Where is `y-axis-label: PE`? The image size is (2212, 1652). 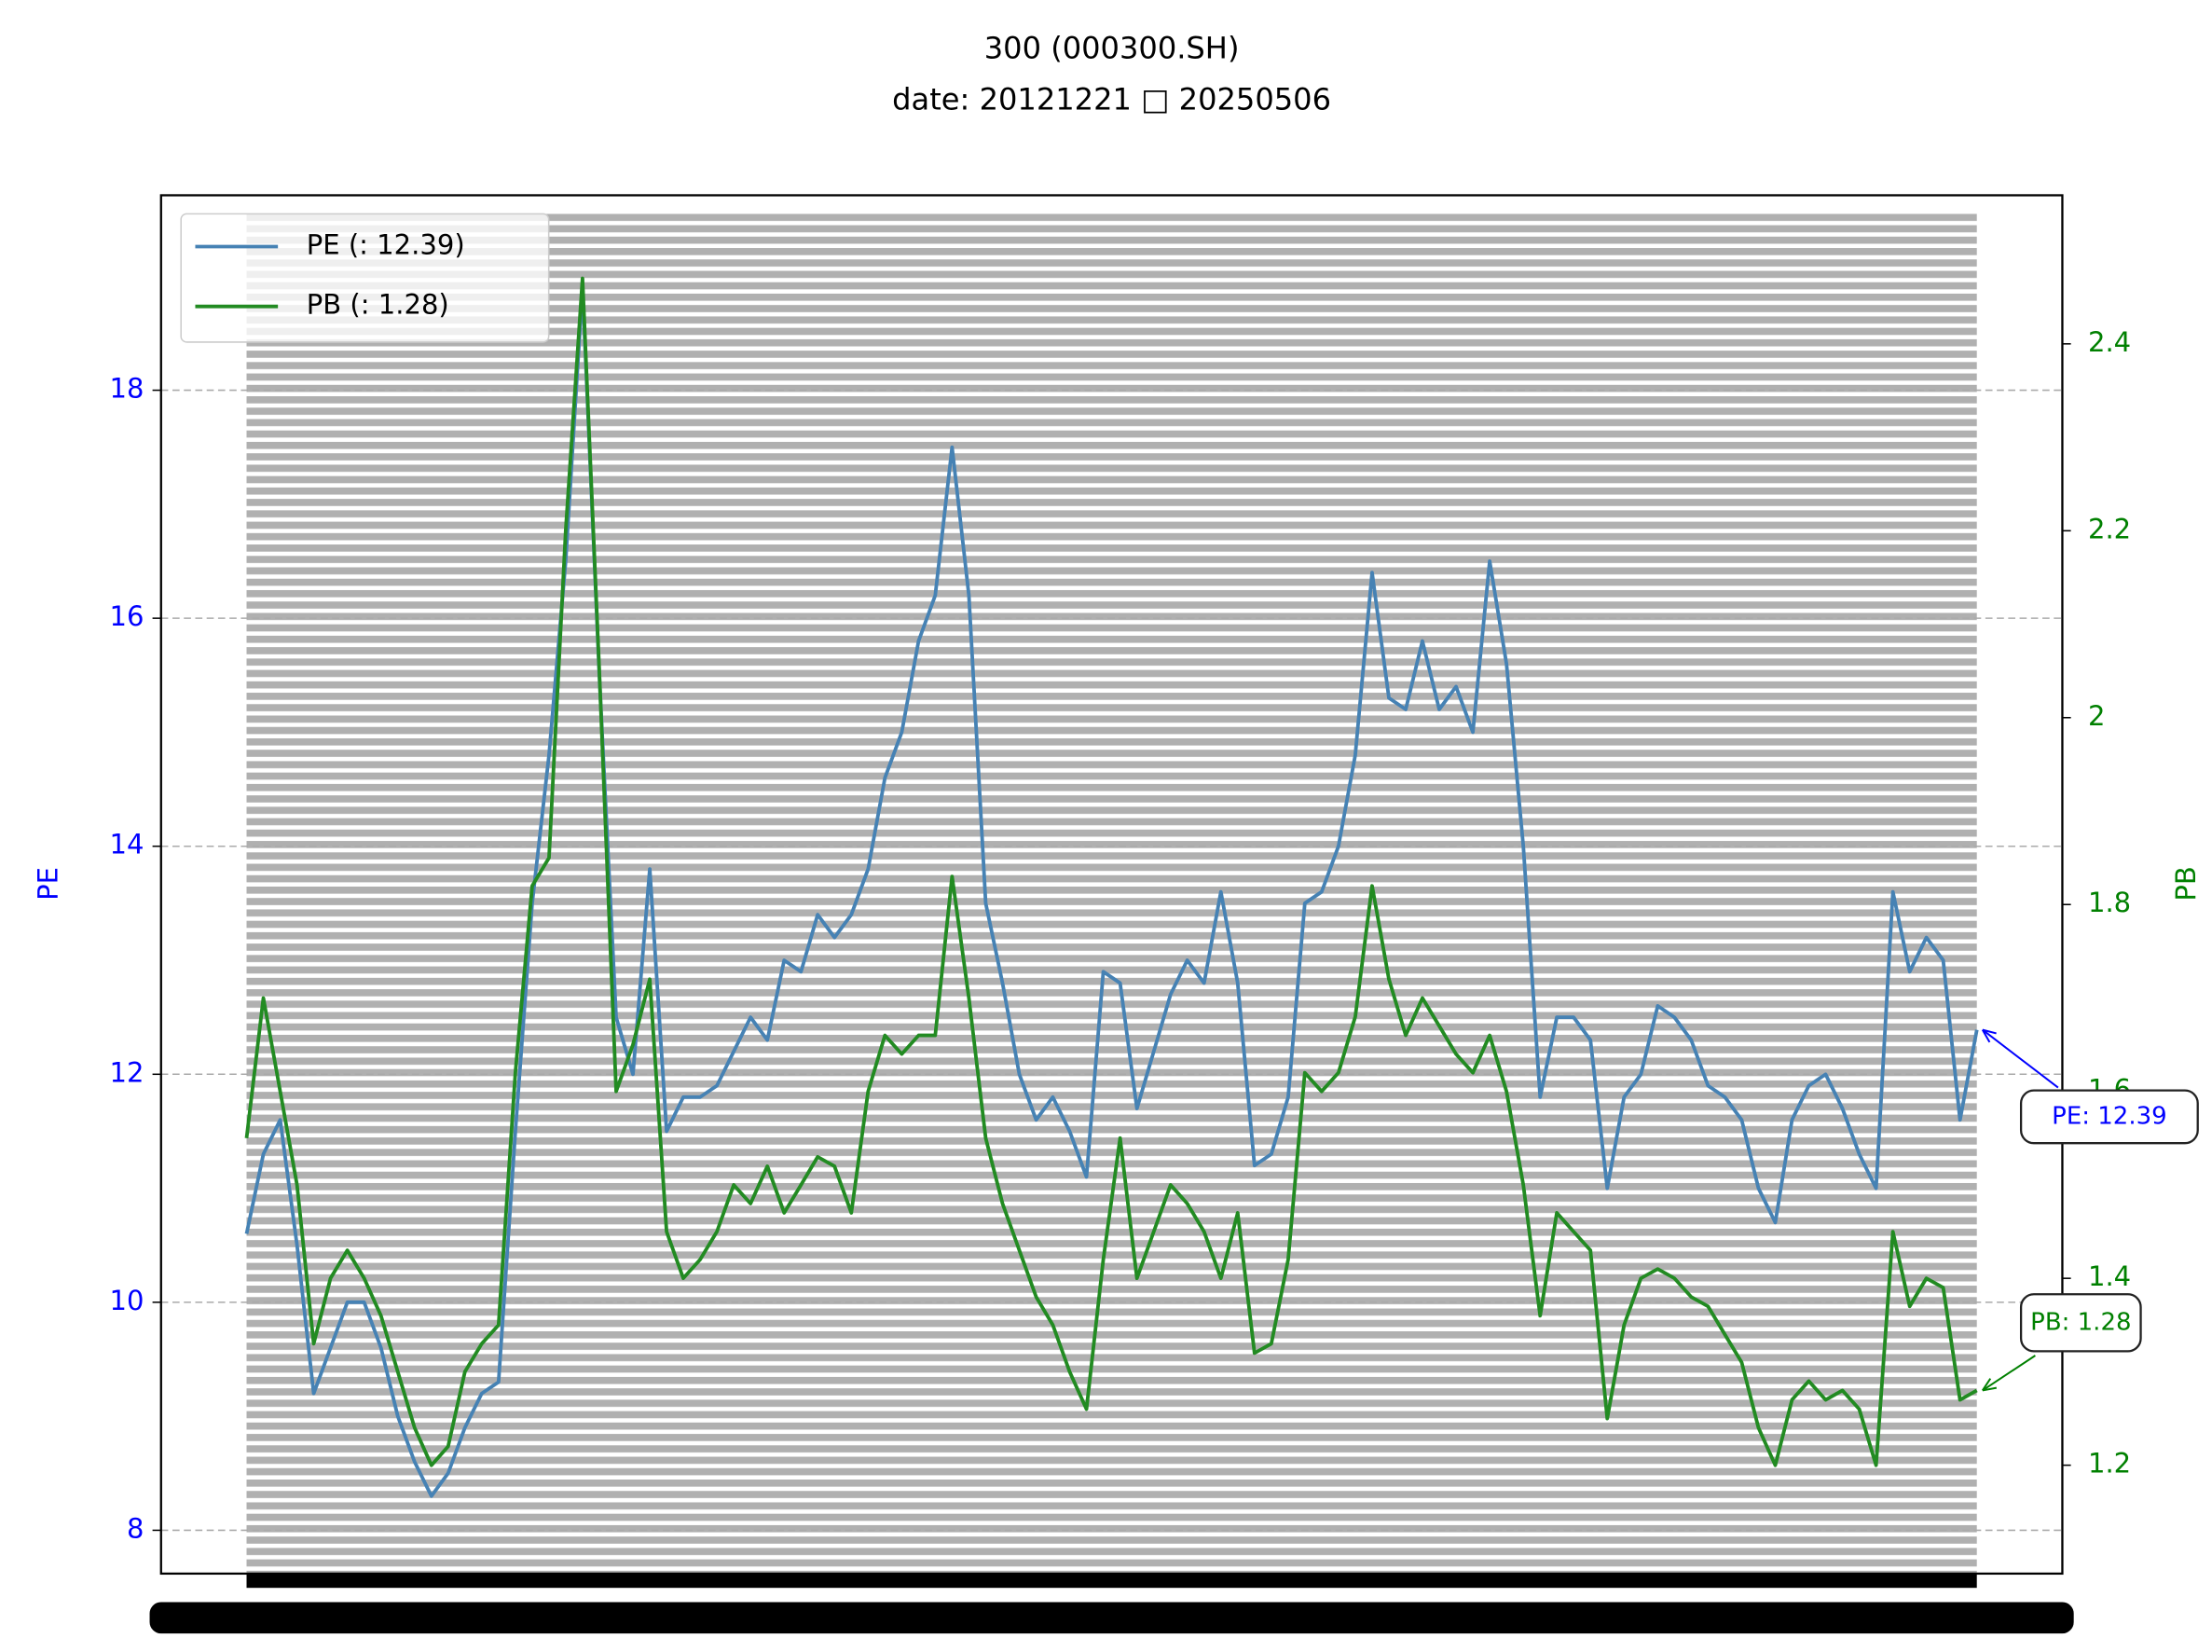
y-axis-label: PE is located at coordinates (48, 884).